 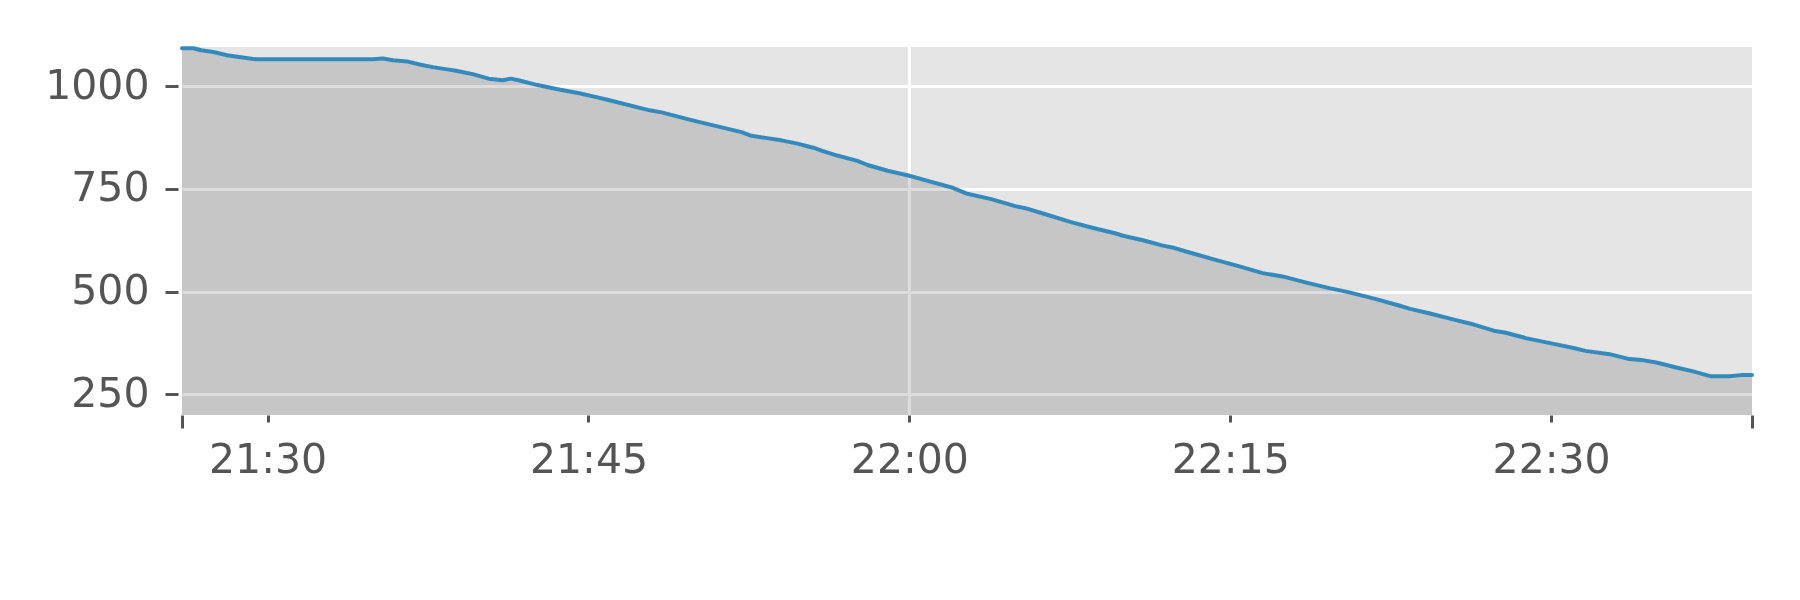 I want to click on x-tick-label: 22:15, so click(x=1230, y=458).